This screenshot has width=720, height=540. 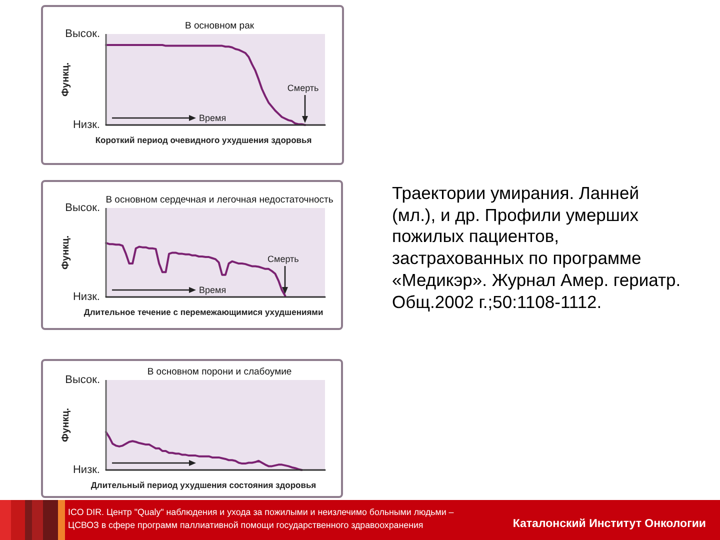 I want to click on text: Длительный период ухудшения состояния здоровья, so click(x=203, y=485).